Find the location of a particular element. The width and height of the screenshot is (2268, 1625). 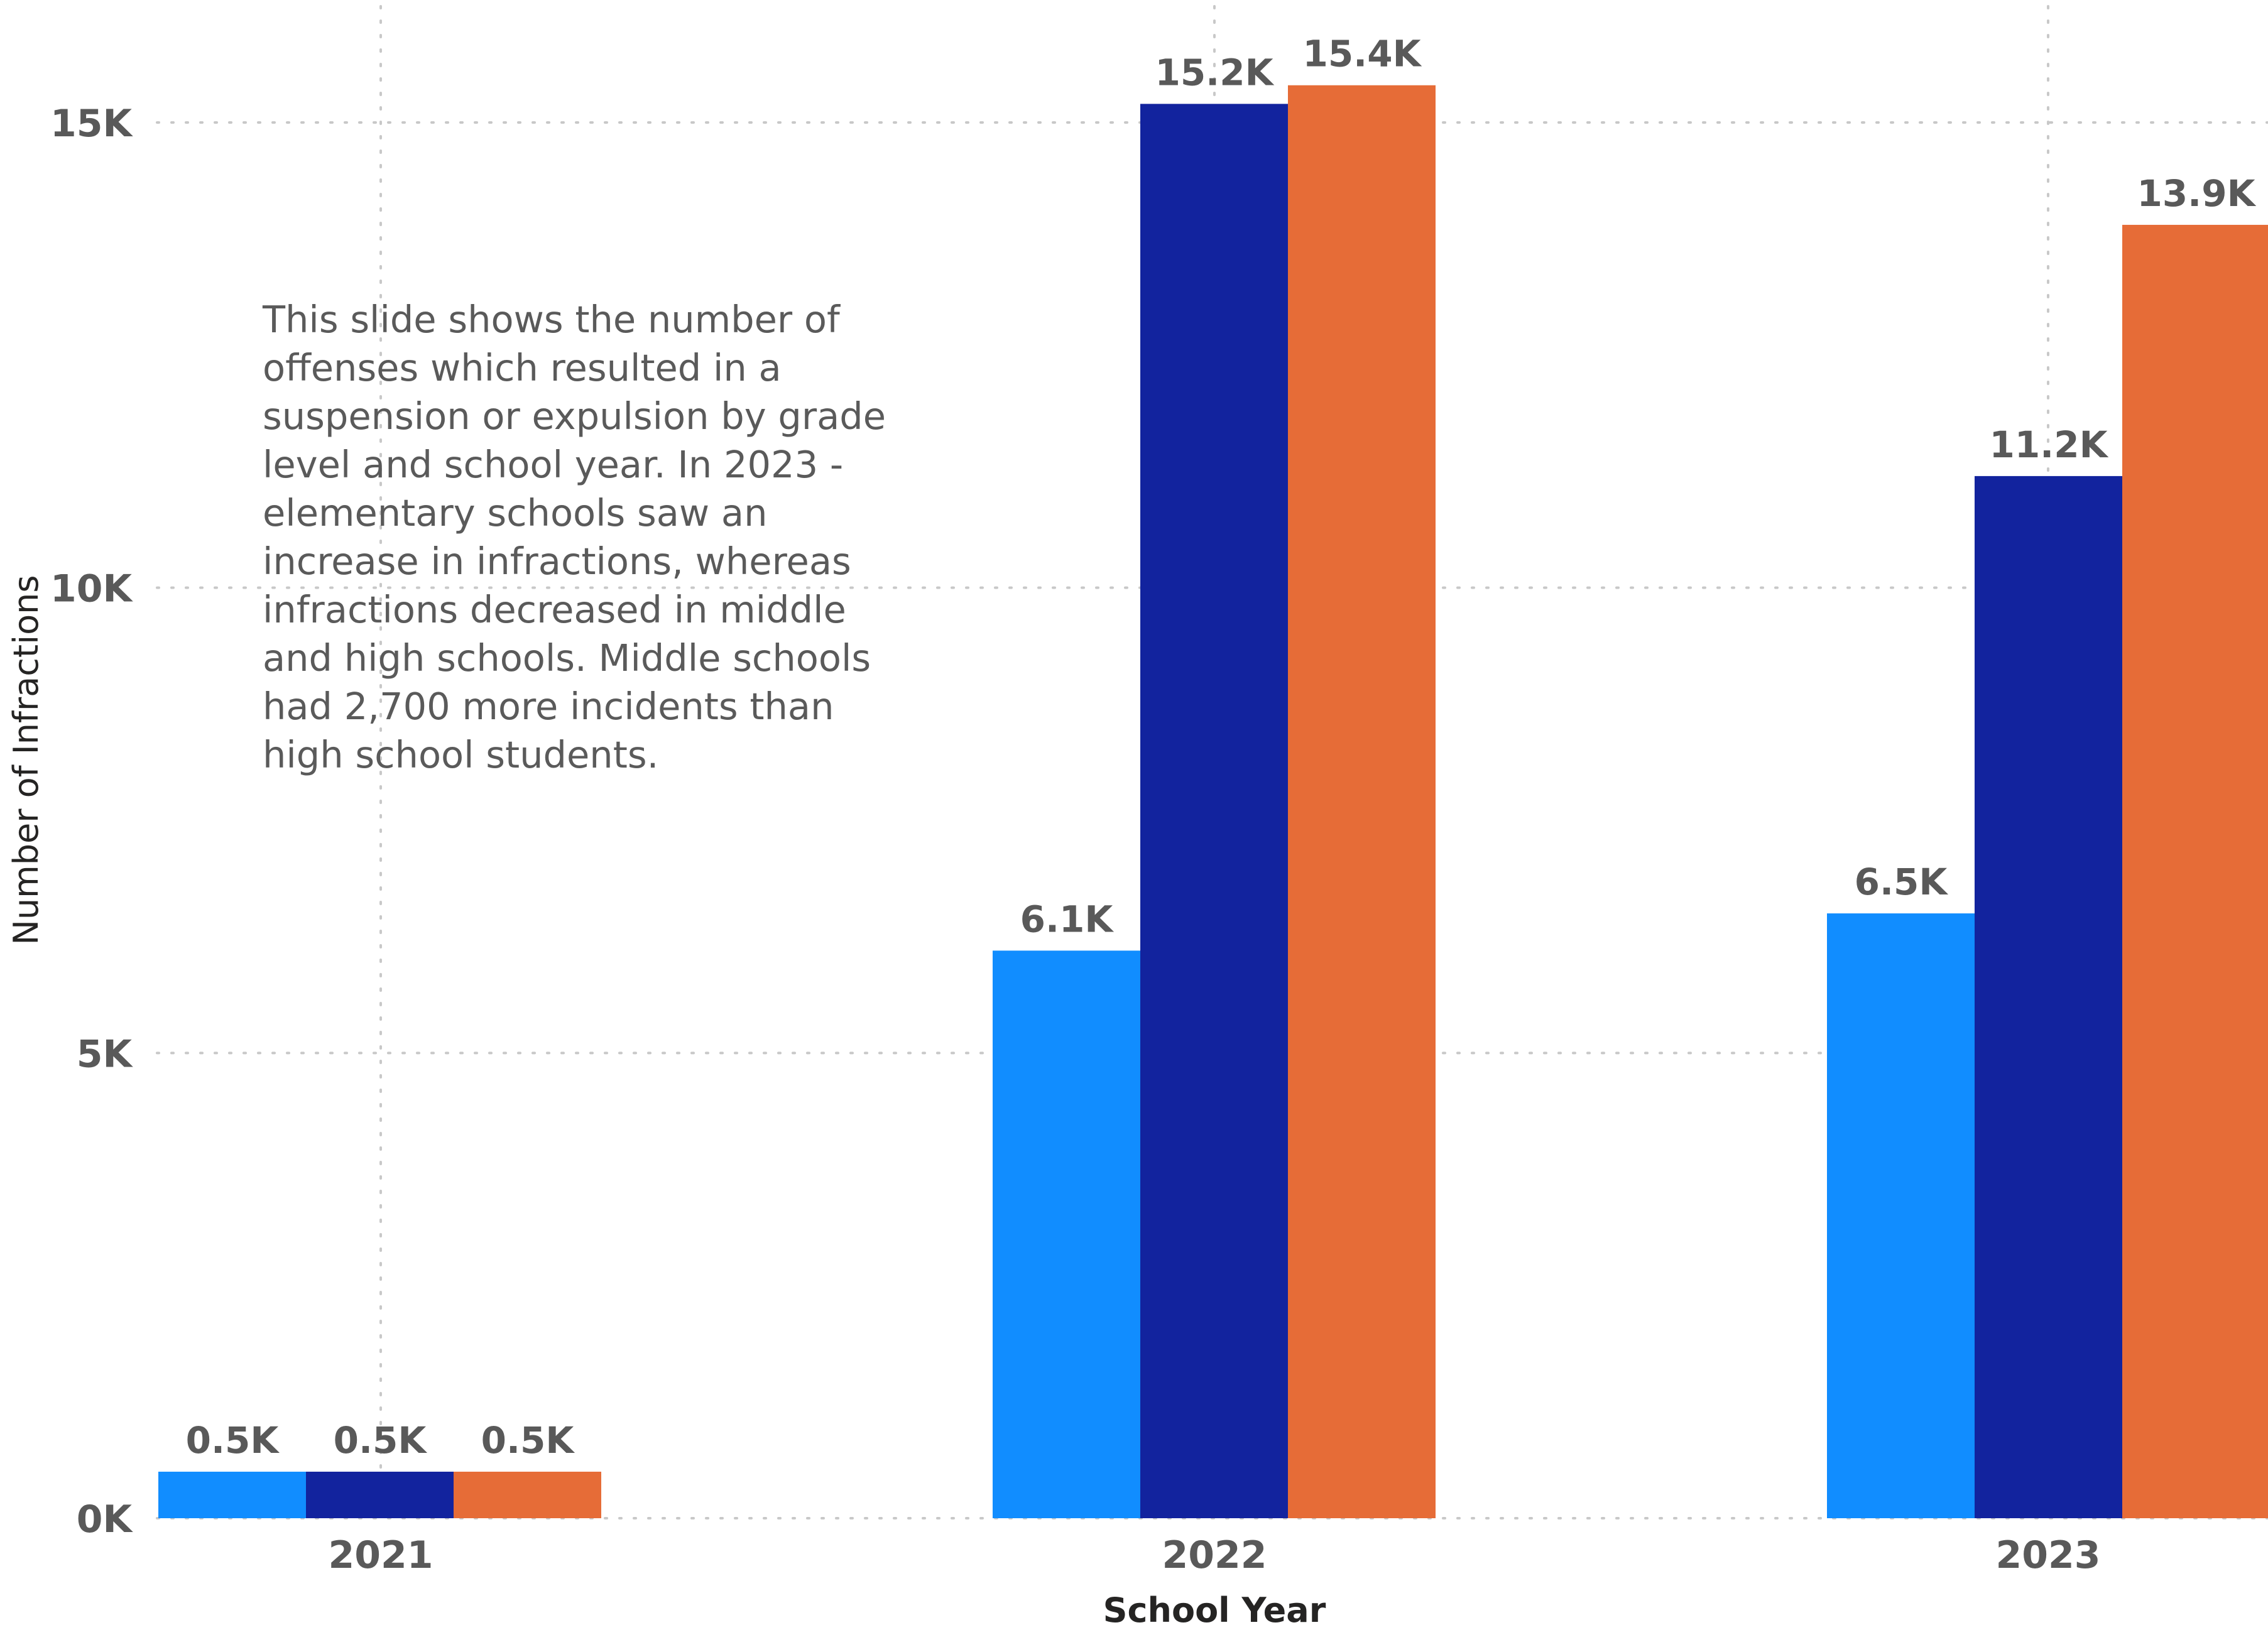

bar-value-label: 6.5K is located at coordinates (1902, 882).